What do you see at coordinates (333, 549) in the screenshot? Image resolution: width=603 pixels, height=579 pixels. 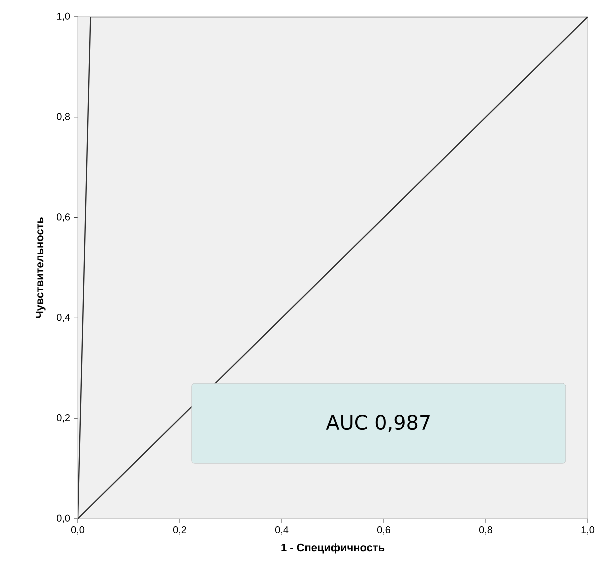 I see `x-axis-title: 1 - Специфичность` at bounding box center [333, 549].